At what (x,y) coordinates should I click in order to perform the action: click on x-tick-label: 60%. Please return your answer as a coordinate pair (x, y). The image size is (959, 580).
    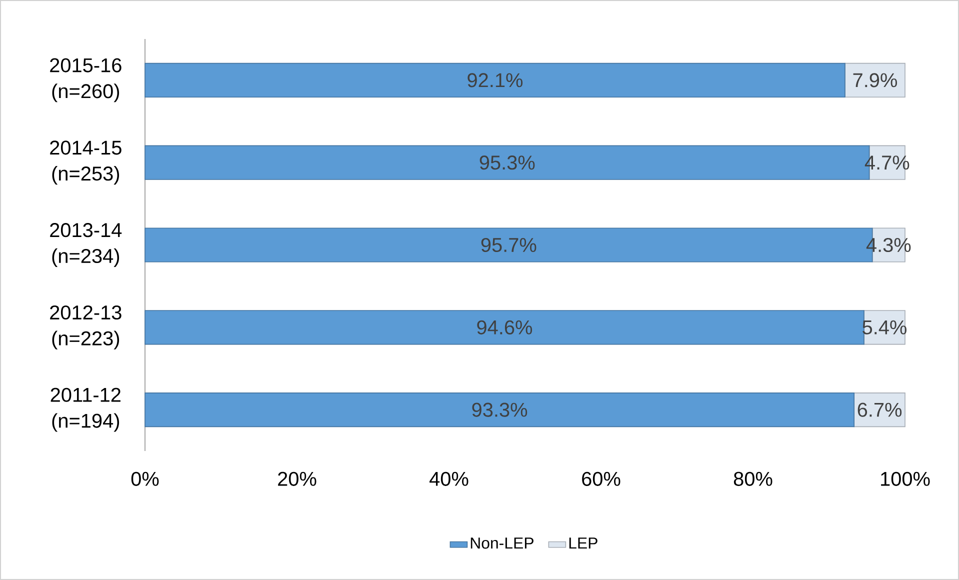
    Looking at the image, I should click on (601, 479).